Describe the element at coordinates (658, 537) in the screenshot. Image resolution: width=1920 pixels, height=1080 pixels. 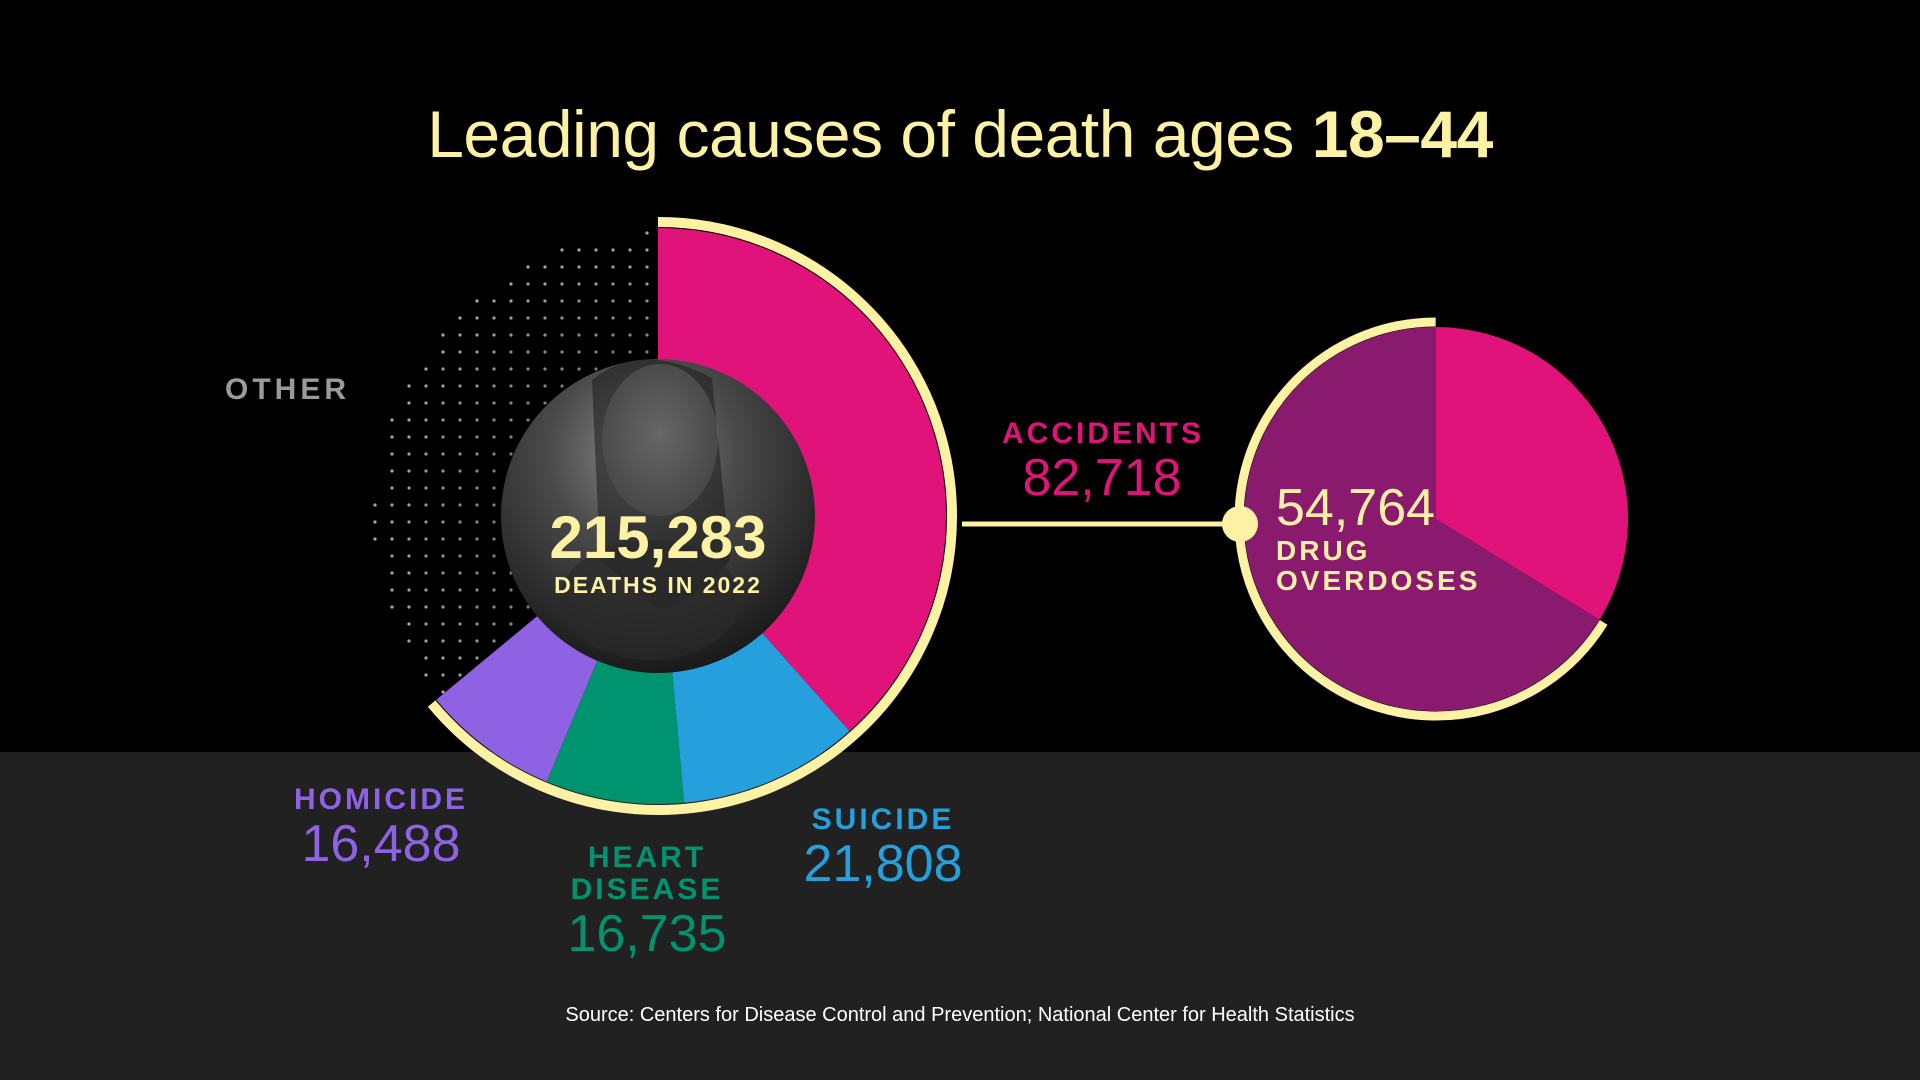
I see `total-deaths-value: 215,283` at that location.